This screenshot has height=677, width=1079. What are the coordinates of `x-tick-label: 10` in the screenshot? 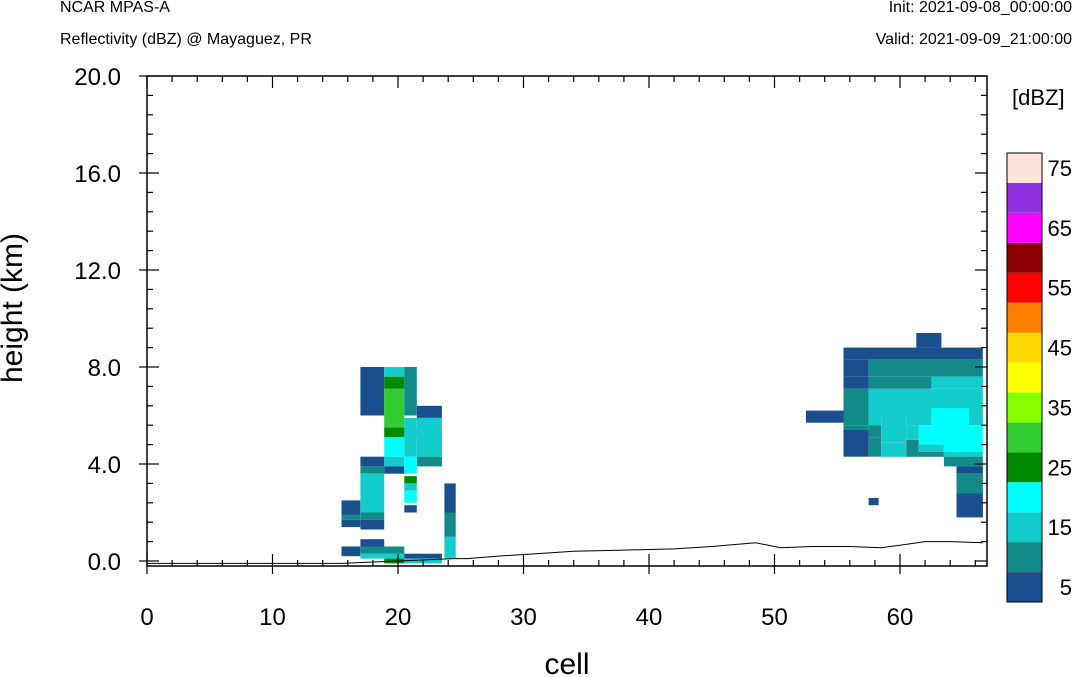 It's located at (272, 617).